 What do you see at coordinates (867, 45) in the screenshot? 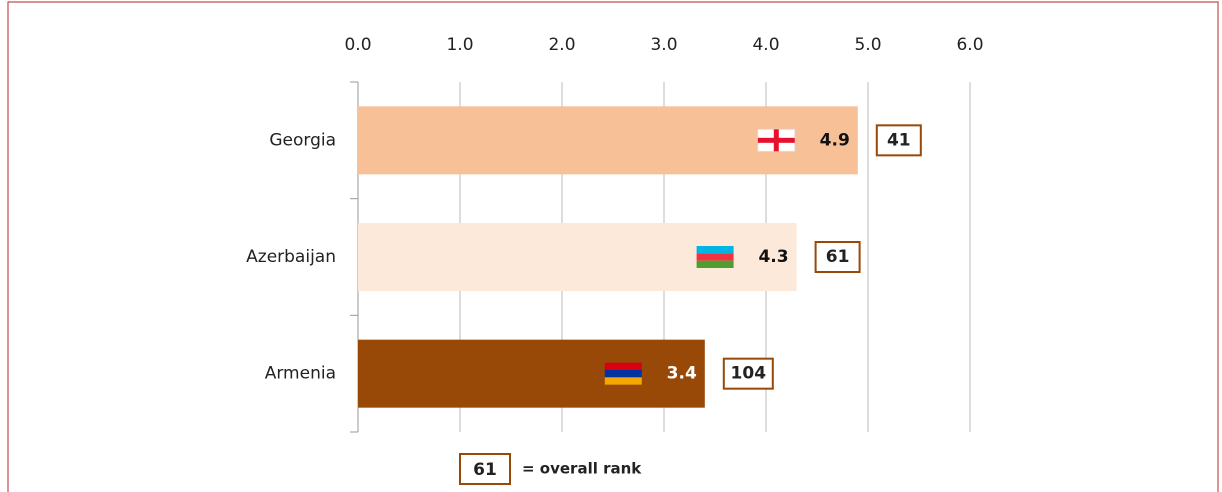
I see `x-tick-label: 5.0` at bounding box center [867, 45].